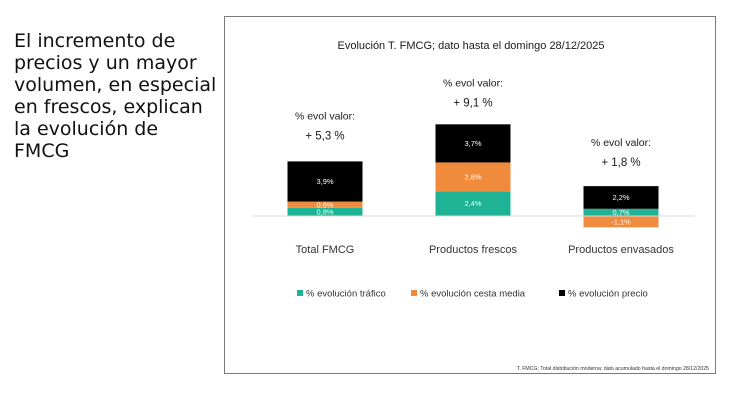 This screenshot has width=740, height=400. I want to click on legend-swatch-traffic, so click(300, 293).